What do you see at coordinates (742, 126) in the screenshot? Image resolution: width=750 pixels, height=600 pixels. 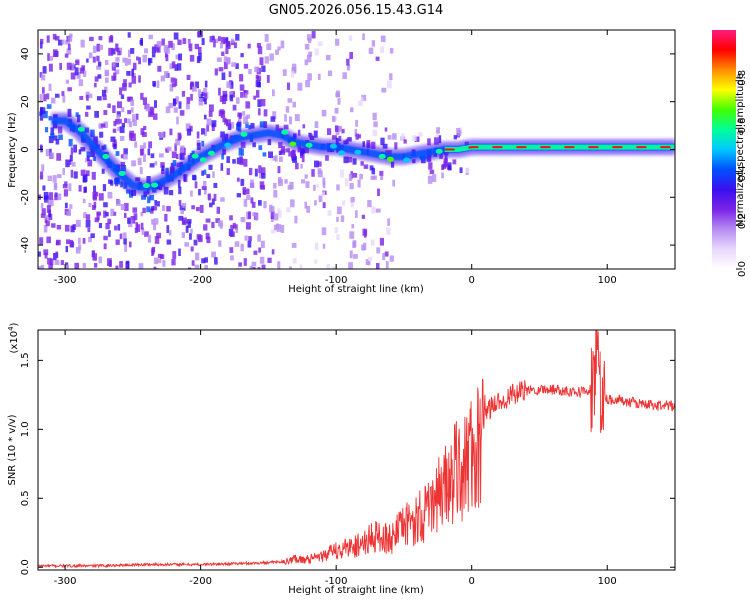 I see `colorbar-tick-label: 0.6` at bounding box center [742, 126].